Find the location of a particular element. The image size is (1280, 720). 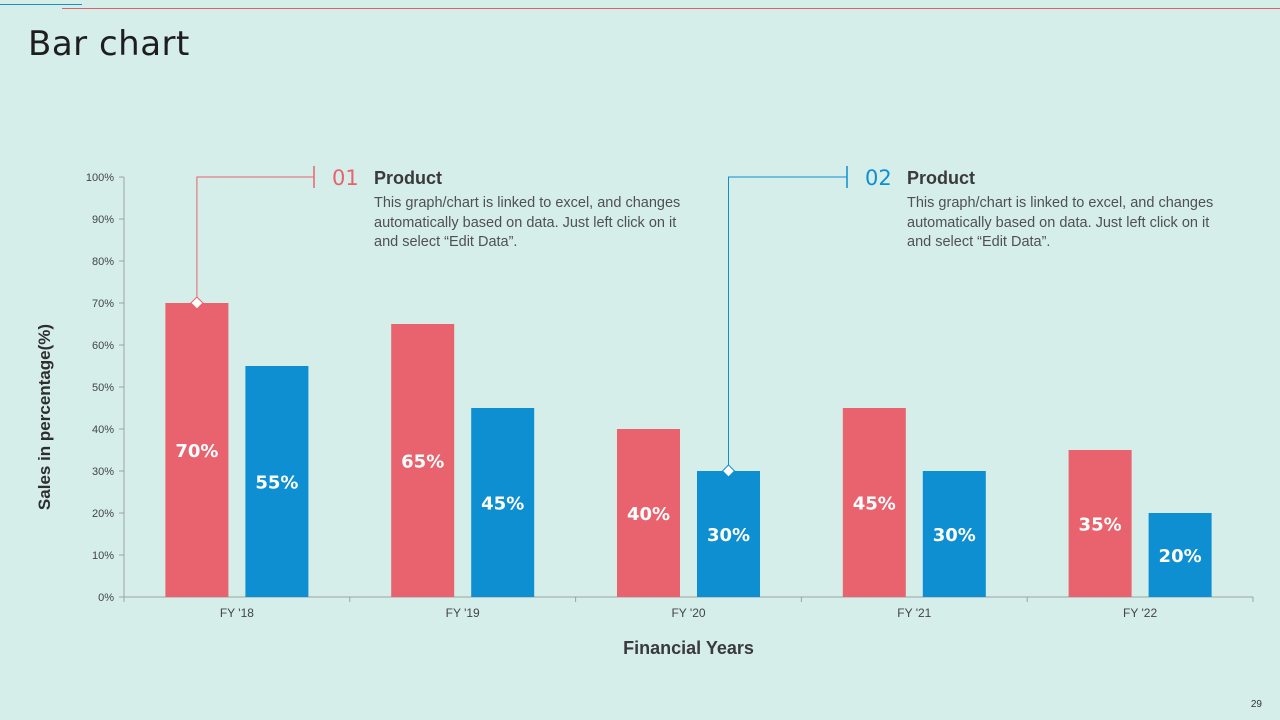

y-tick-label: 20% is located at coordinates (103, 514).